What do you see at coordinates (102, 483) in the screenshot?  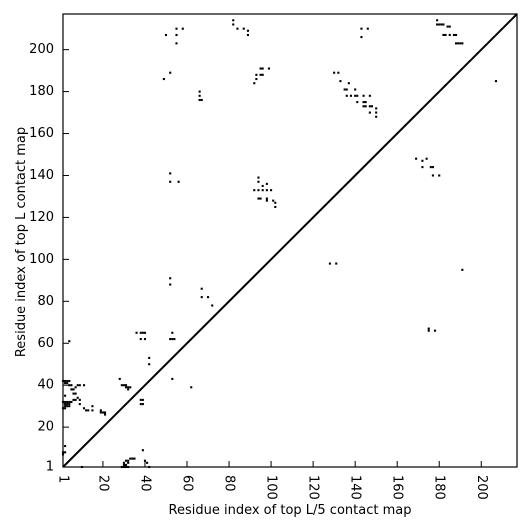 I see `x-tick-label: 20` at bounding box center [102, 483].